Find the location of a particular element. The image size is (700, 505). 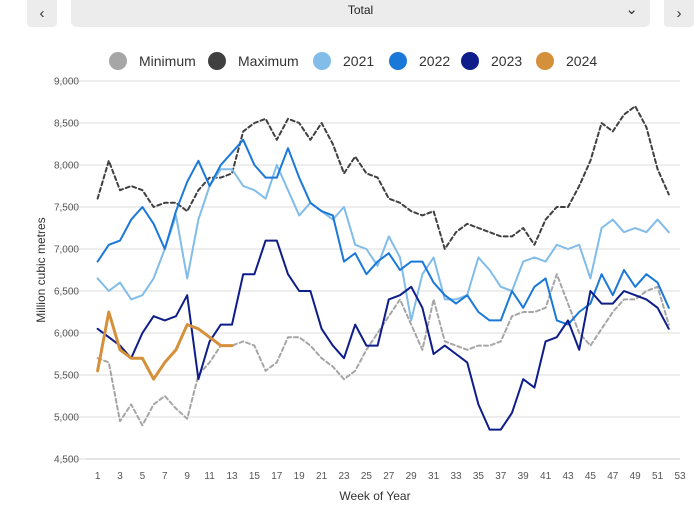

series-line-2024 is located at coordinates (165, 345).